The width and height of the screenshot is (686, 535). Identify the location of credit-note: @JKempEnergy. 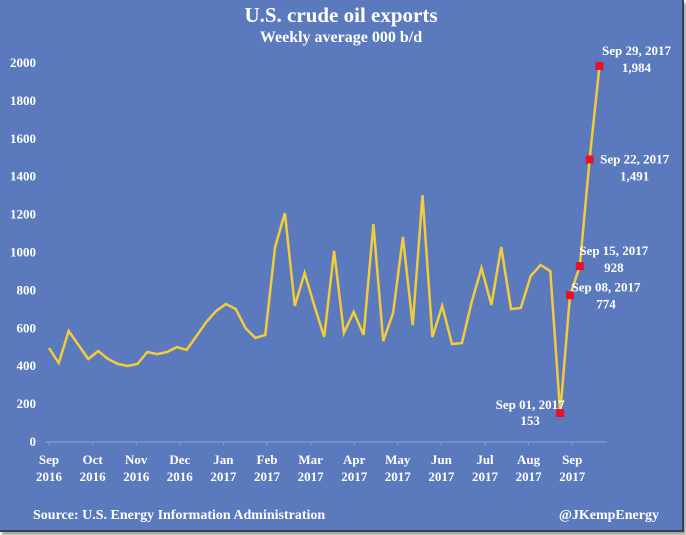
(609, 515).